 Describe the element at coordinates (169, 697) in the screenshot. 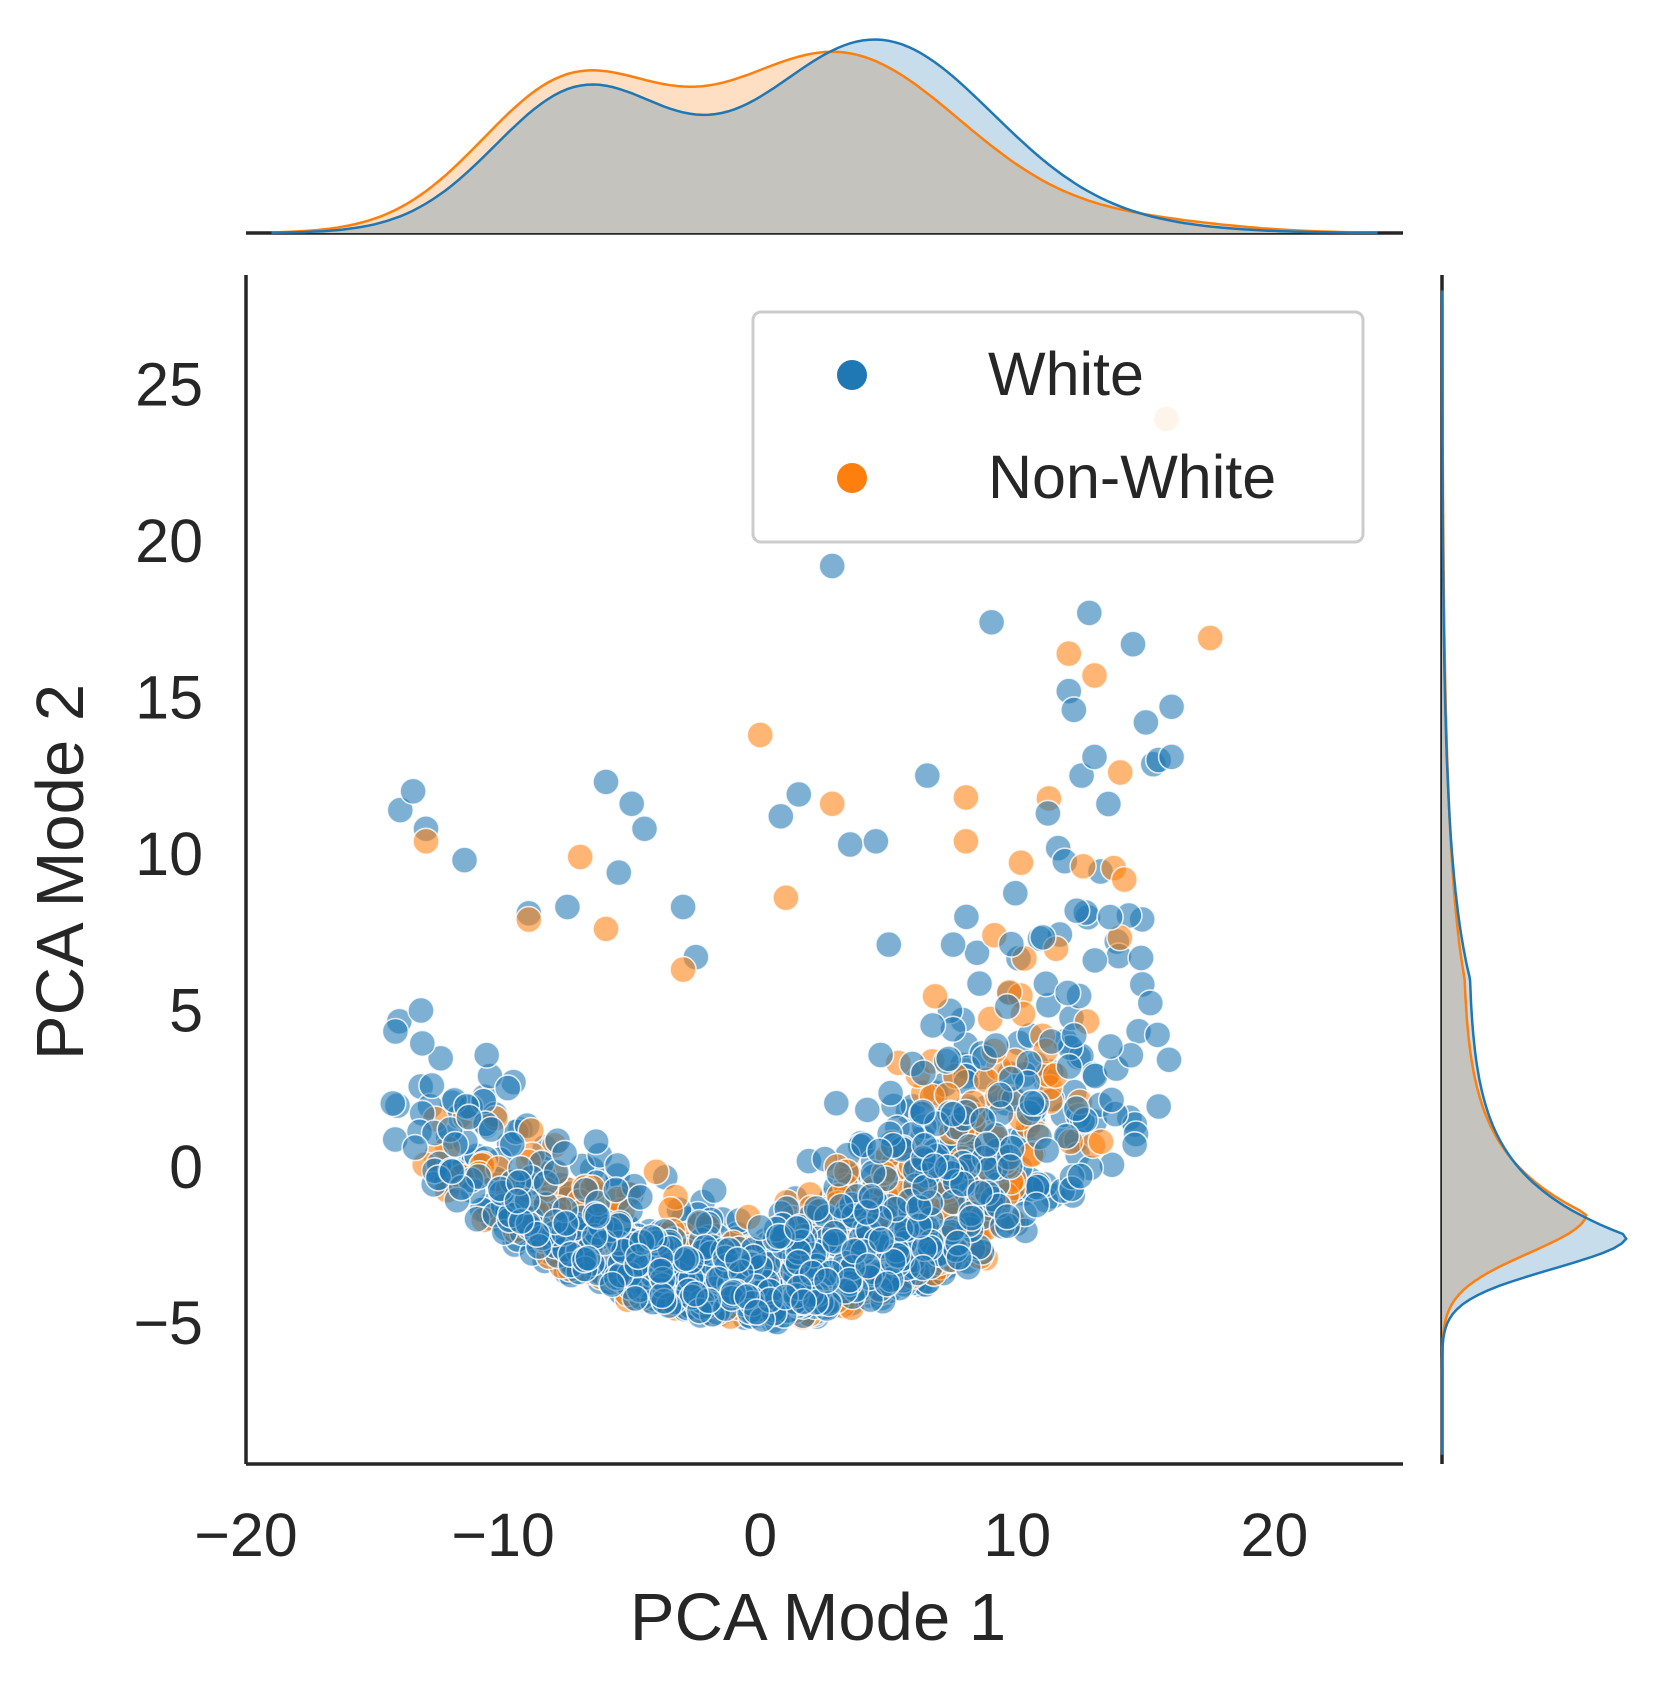

I see `y-tick-label: 15` at that location.